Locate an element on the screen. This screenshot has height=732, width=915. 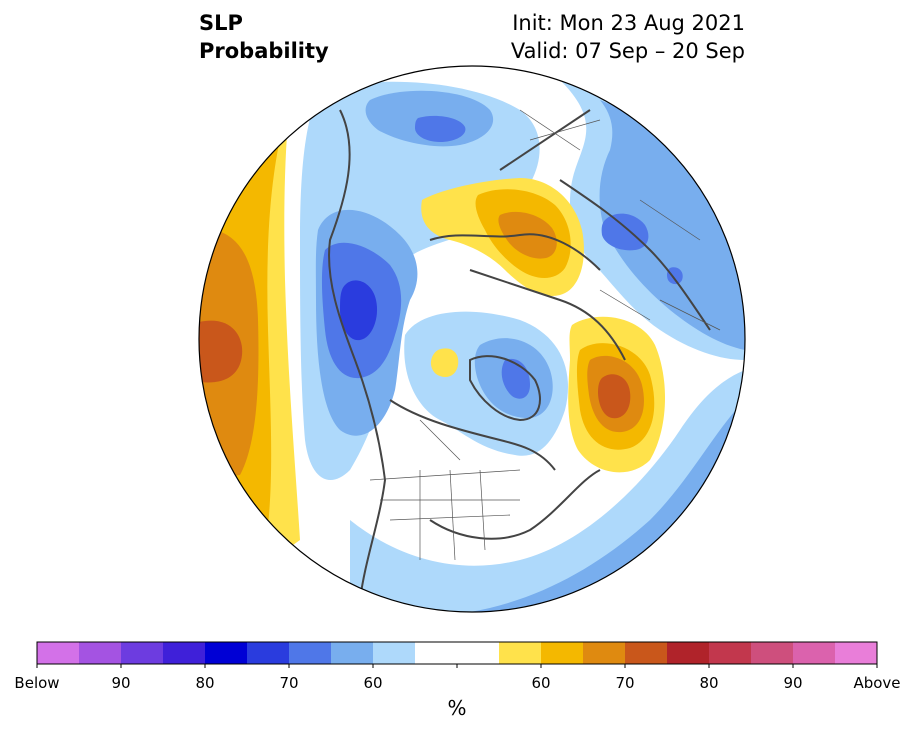
colorbar-label-90-above: 90 is located at coordinates (793, 683).